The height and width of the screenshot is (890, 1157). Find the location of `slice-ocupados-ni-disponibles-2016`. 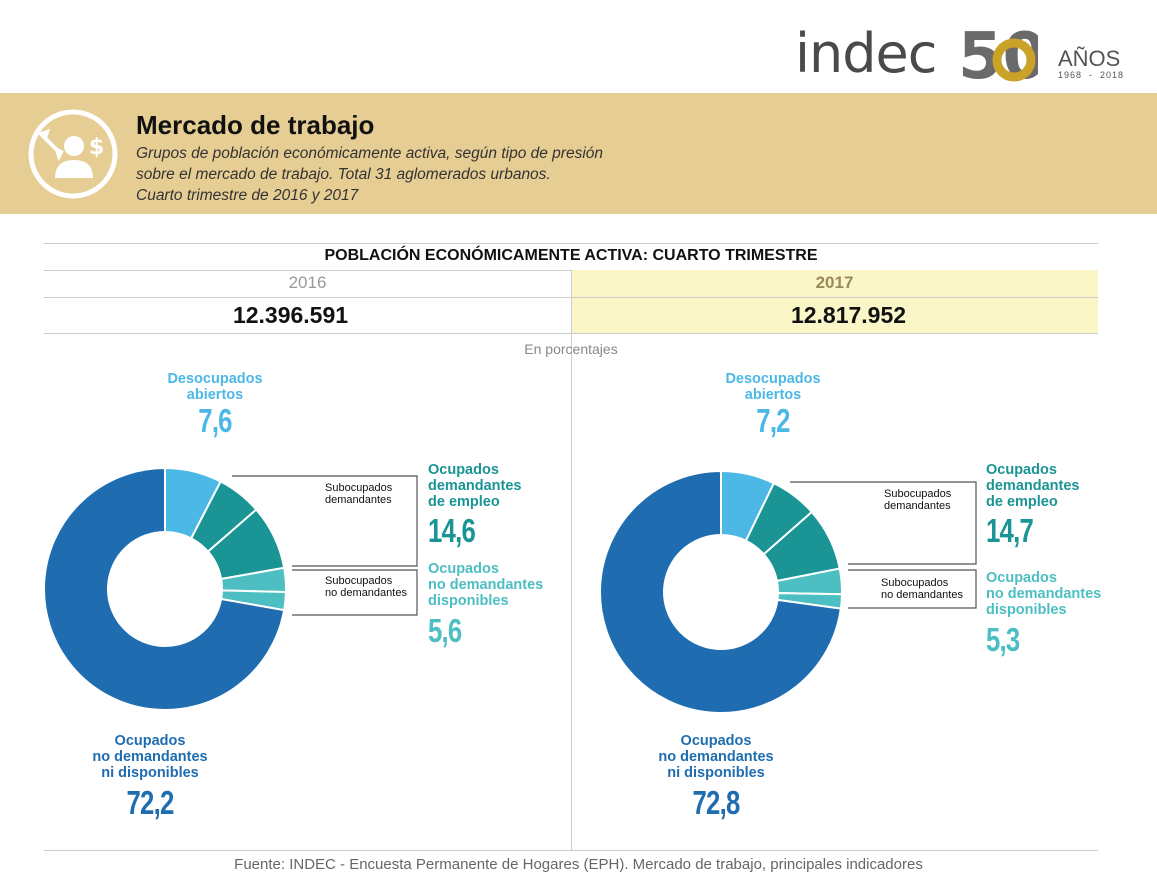

slice-ocupados-ni-disponibles-2016 is located at coordinates (164, 588).